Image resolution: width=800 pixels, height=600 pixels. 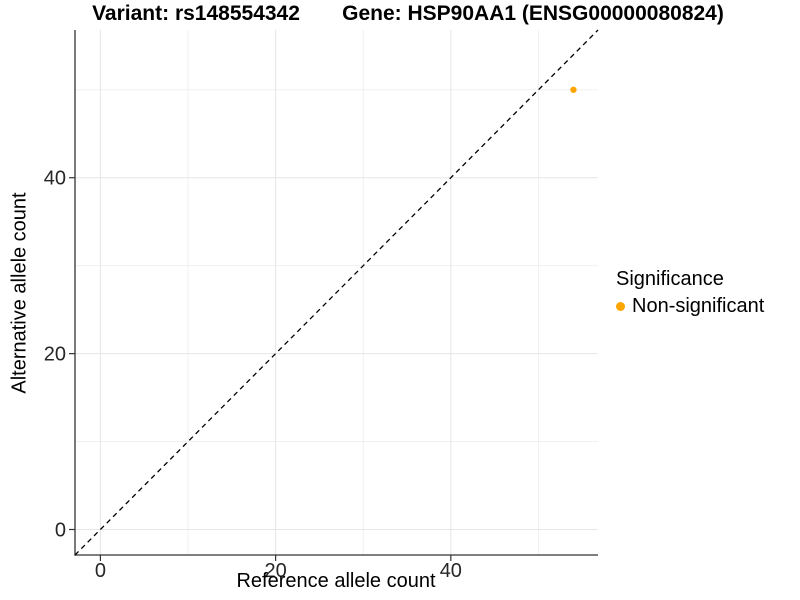 I want to click on legend-title: Significance, so click(x=670, y=279).